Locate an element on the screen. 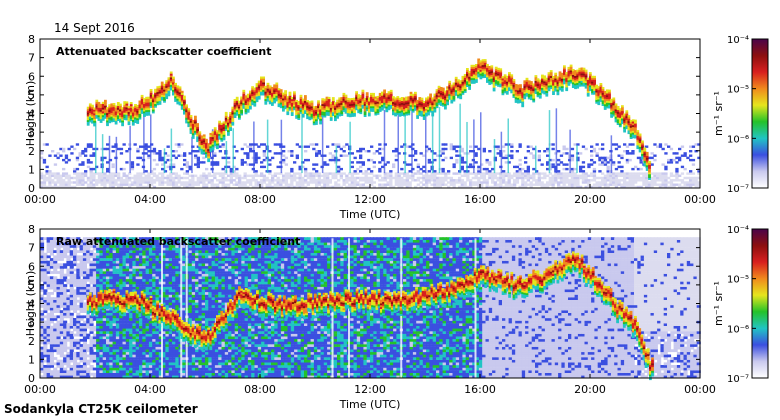  x-tick-label: 16:00 is located at coordinates (480, 199).